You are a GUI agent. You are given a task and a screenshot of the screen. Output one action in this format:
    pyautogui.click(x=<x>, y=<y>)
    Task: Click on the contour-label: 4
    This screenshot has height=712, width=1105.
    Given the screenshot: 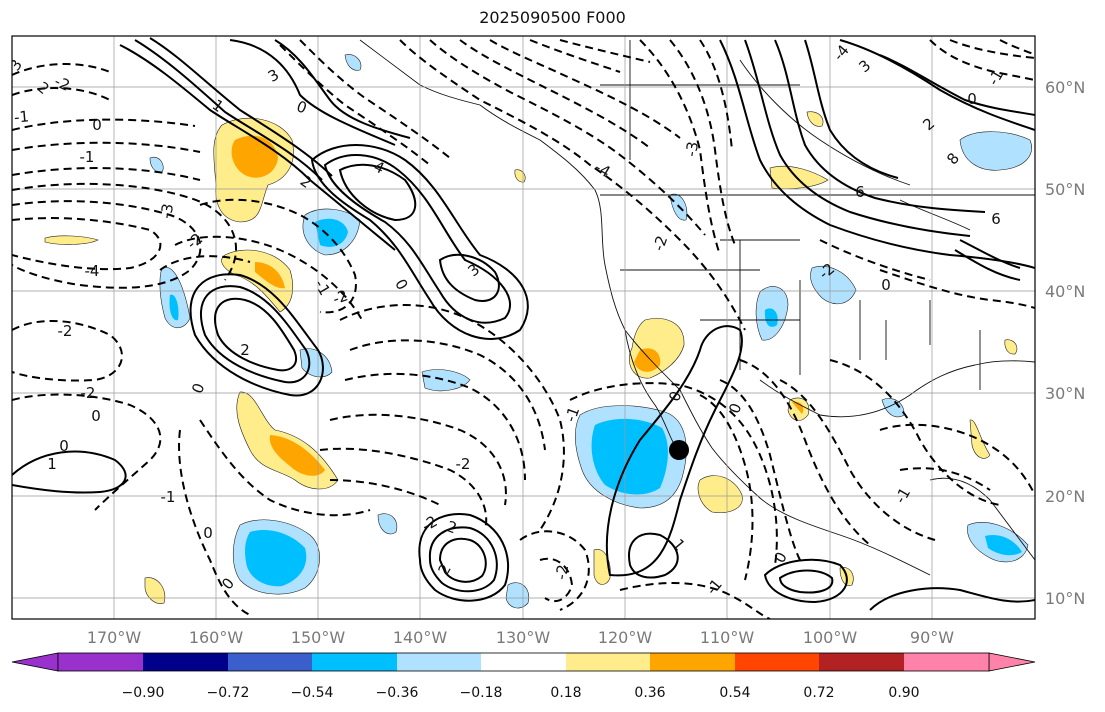 What is the action you would take?
    pyautogui.click(x=379, y=167)
    